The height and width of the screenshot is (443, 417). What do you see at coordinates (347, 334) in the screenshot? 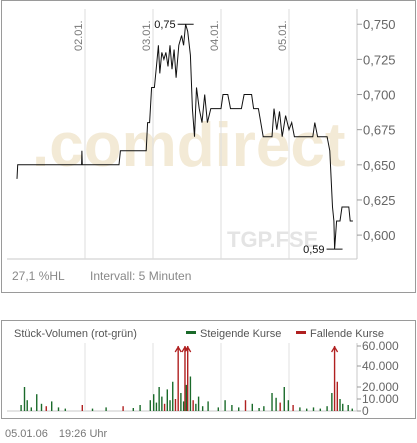
I see `legend-label: Fallende Kurse` at bounding box center [347, 334].